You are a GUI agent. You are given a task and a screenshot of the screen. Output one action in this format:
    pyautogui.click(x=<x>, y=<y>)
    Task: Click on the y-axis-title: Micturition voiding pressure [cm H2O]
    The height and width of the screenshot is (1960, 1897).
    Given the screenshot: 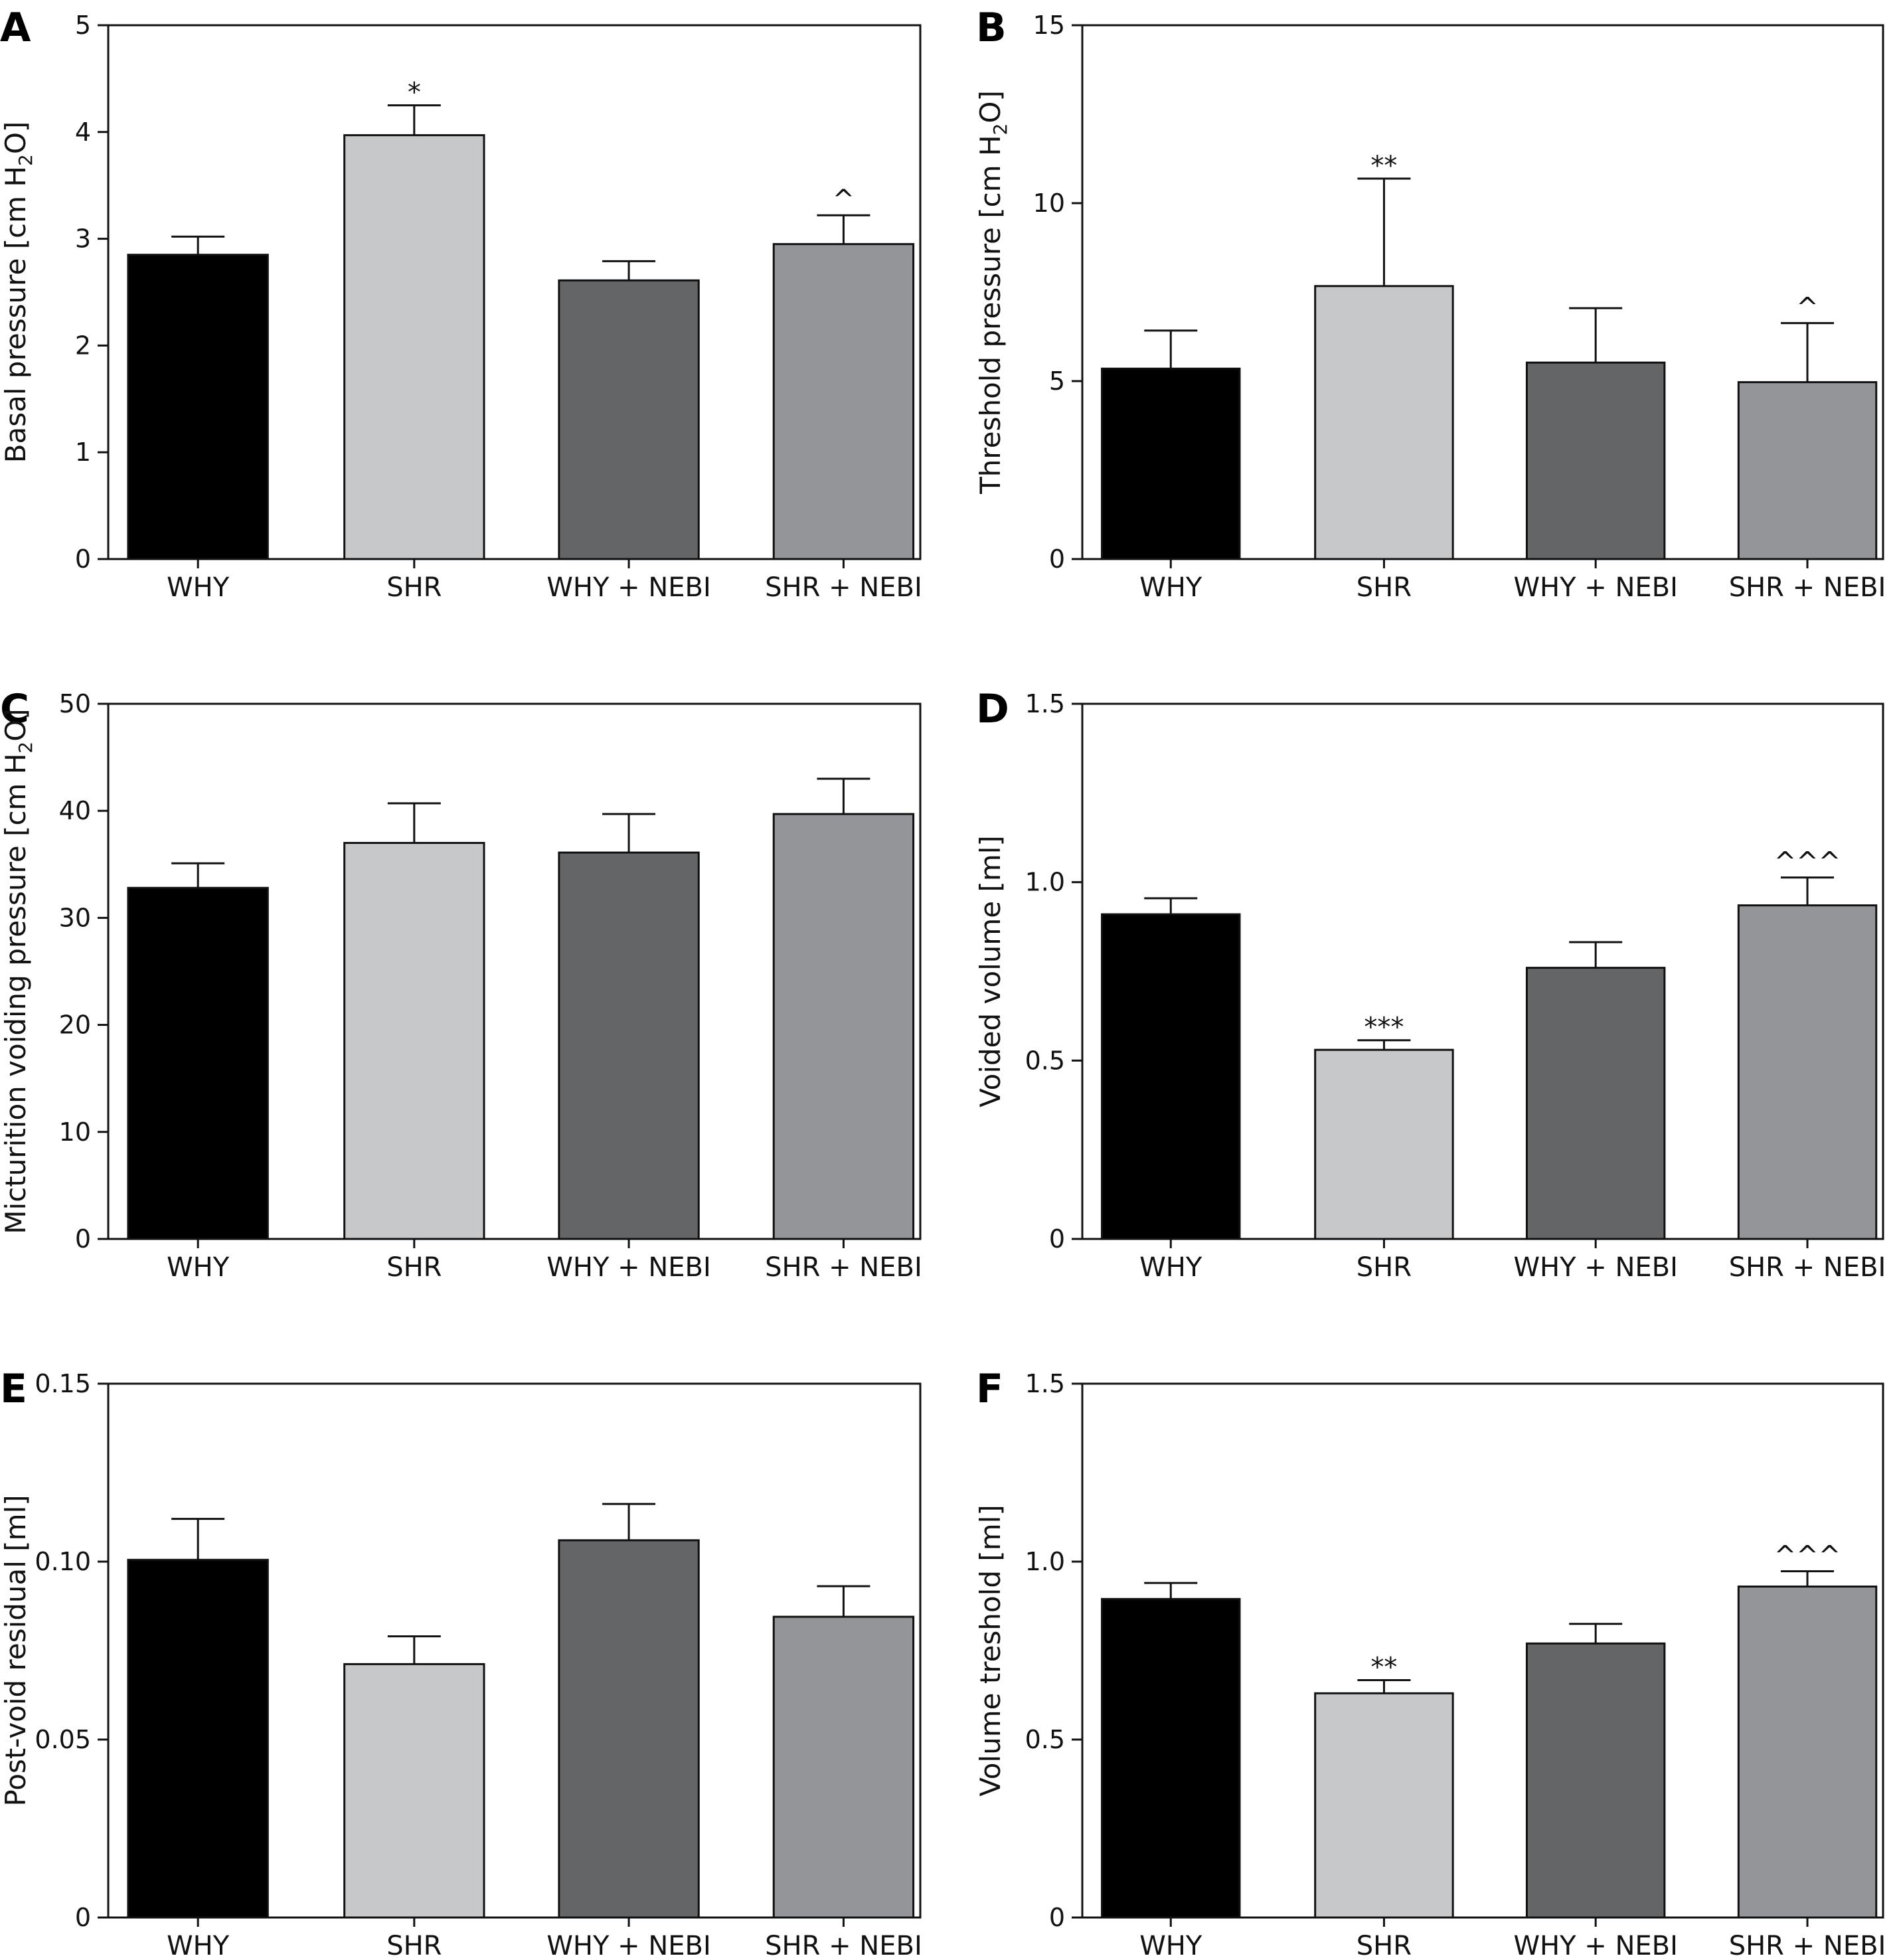 What is the action you would take?
    pyautogui.click(x=18, y=971)
    